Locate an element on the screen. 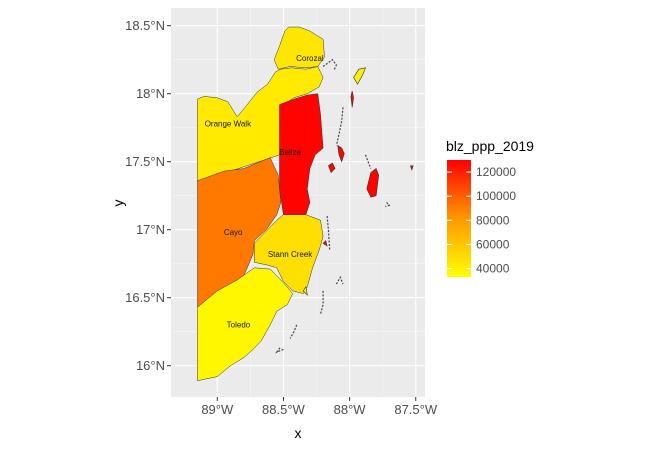 The width and height of the screenshot is (654, 449). legend-ticks: 40000 60000 80000 100000 120000 is located at coordinates (481, 220).